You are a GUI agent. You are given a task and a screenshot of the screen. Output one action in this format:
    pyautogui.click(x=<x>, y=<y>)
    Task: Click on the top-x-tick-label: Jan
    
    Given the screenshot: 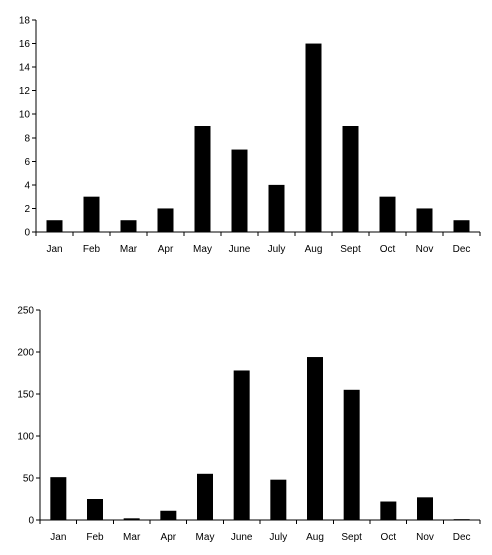 What is the action you would take?
    pyautogui.click(x=54, y=249)
    